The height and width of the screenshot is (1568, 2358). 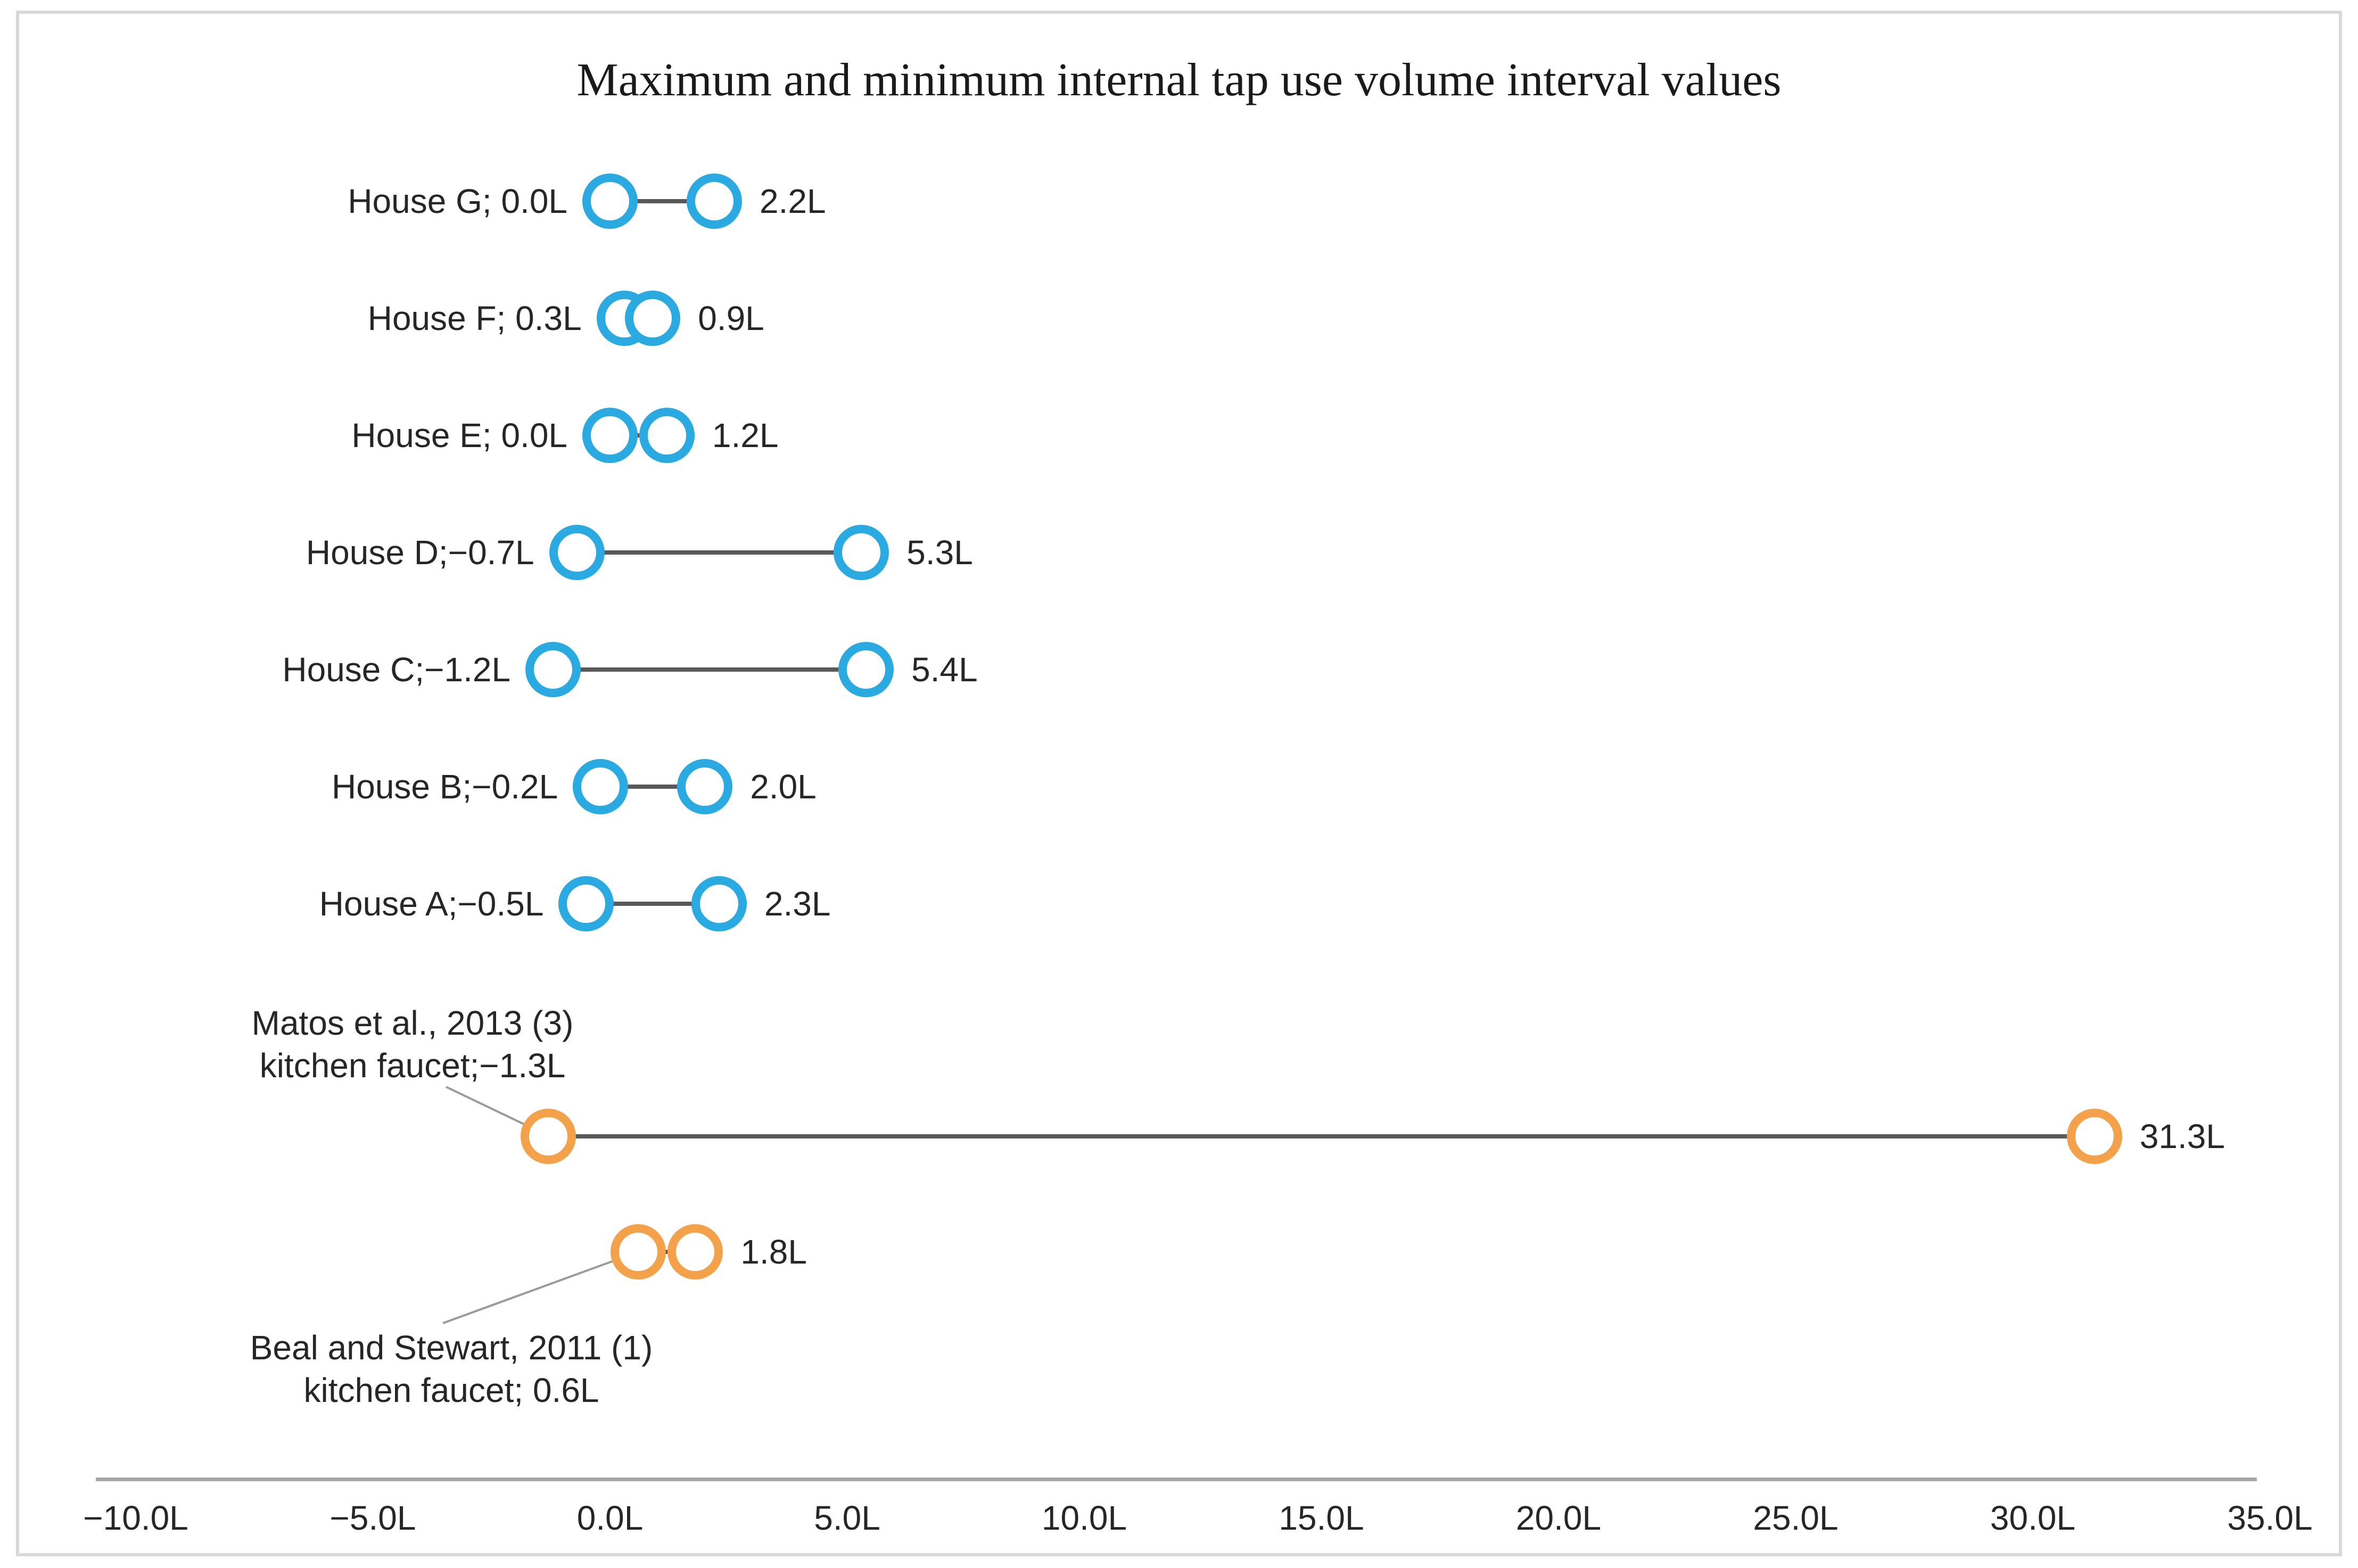 What do you see at coordinates (797, 904) in the screenshot?
I see `max-value-label: 2.3L` at bounding box center [797, 904].